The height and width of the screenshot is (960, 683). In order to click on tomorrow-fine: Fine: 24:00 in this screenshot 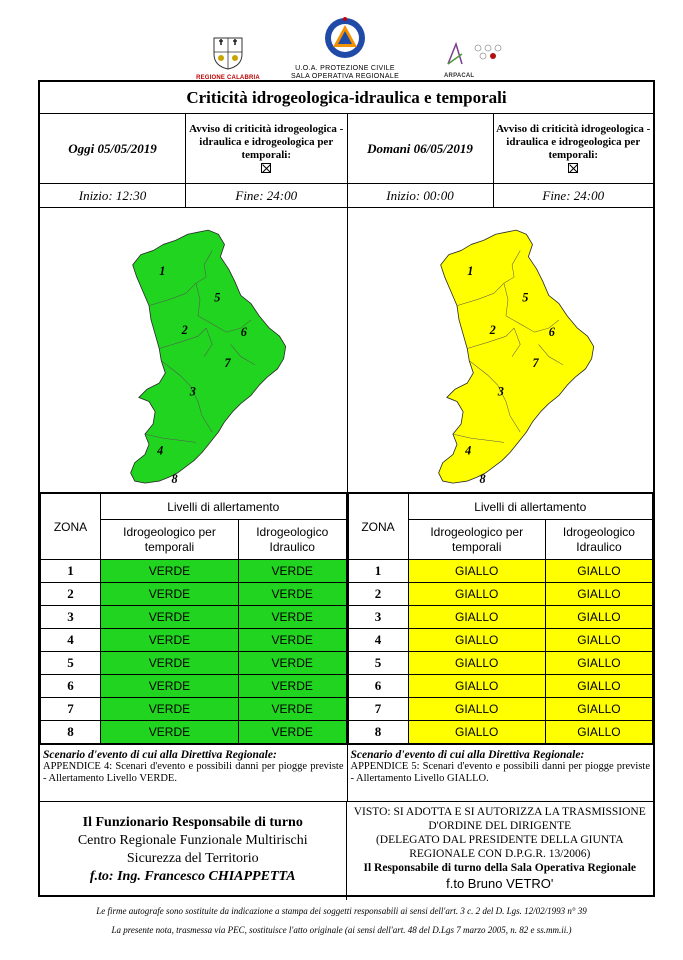, I will do `click(573, 195)`.